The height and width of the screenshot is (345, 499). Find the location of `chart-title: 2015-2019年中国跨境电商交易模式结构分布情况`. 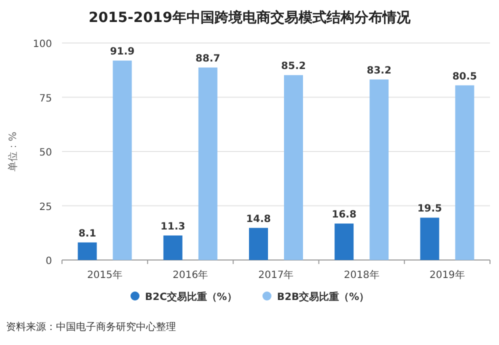

chart-title: 2015-2019年中国跨境电商交易模式结构分布情况 is located at coordinates (250, 17).